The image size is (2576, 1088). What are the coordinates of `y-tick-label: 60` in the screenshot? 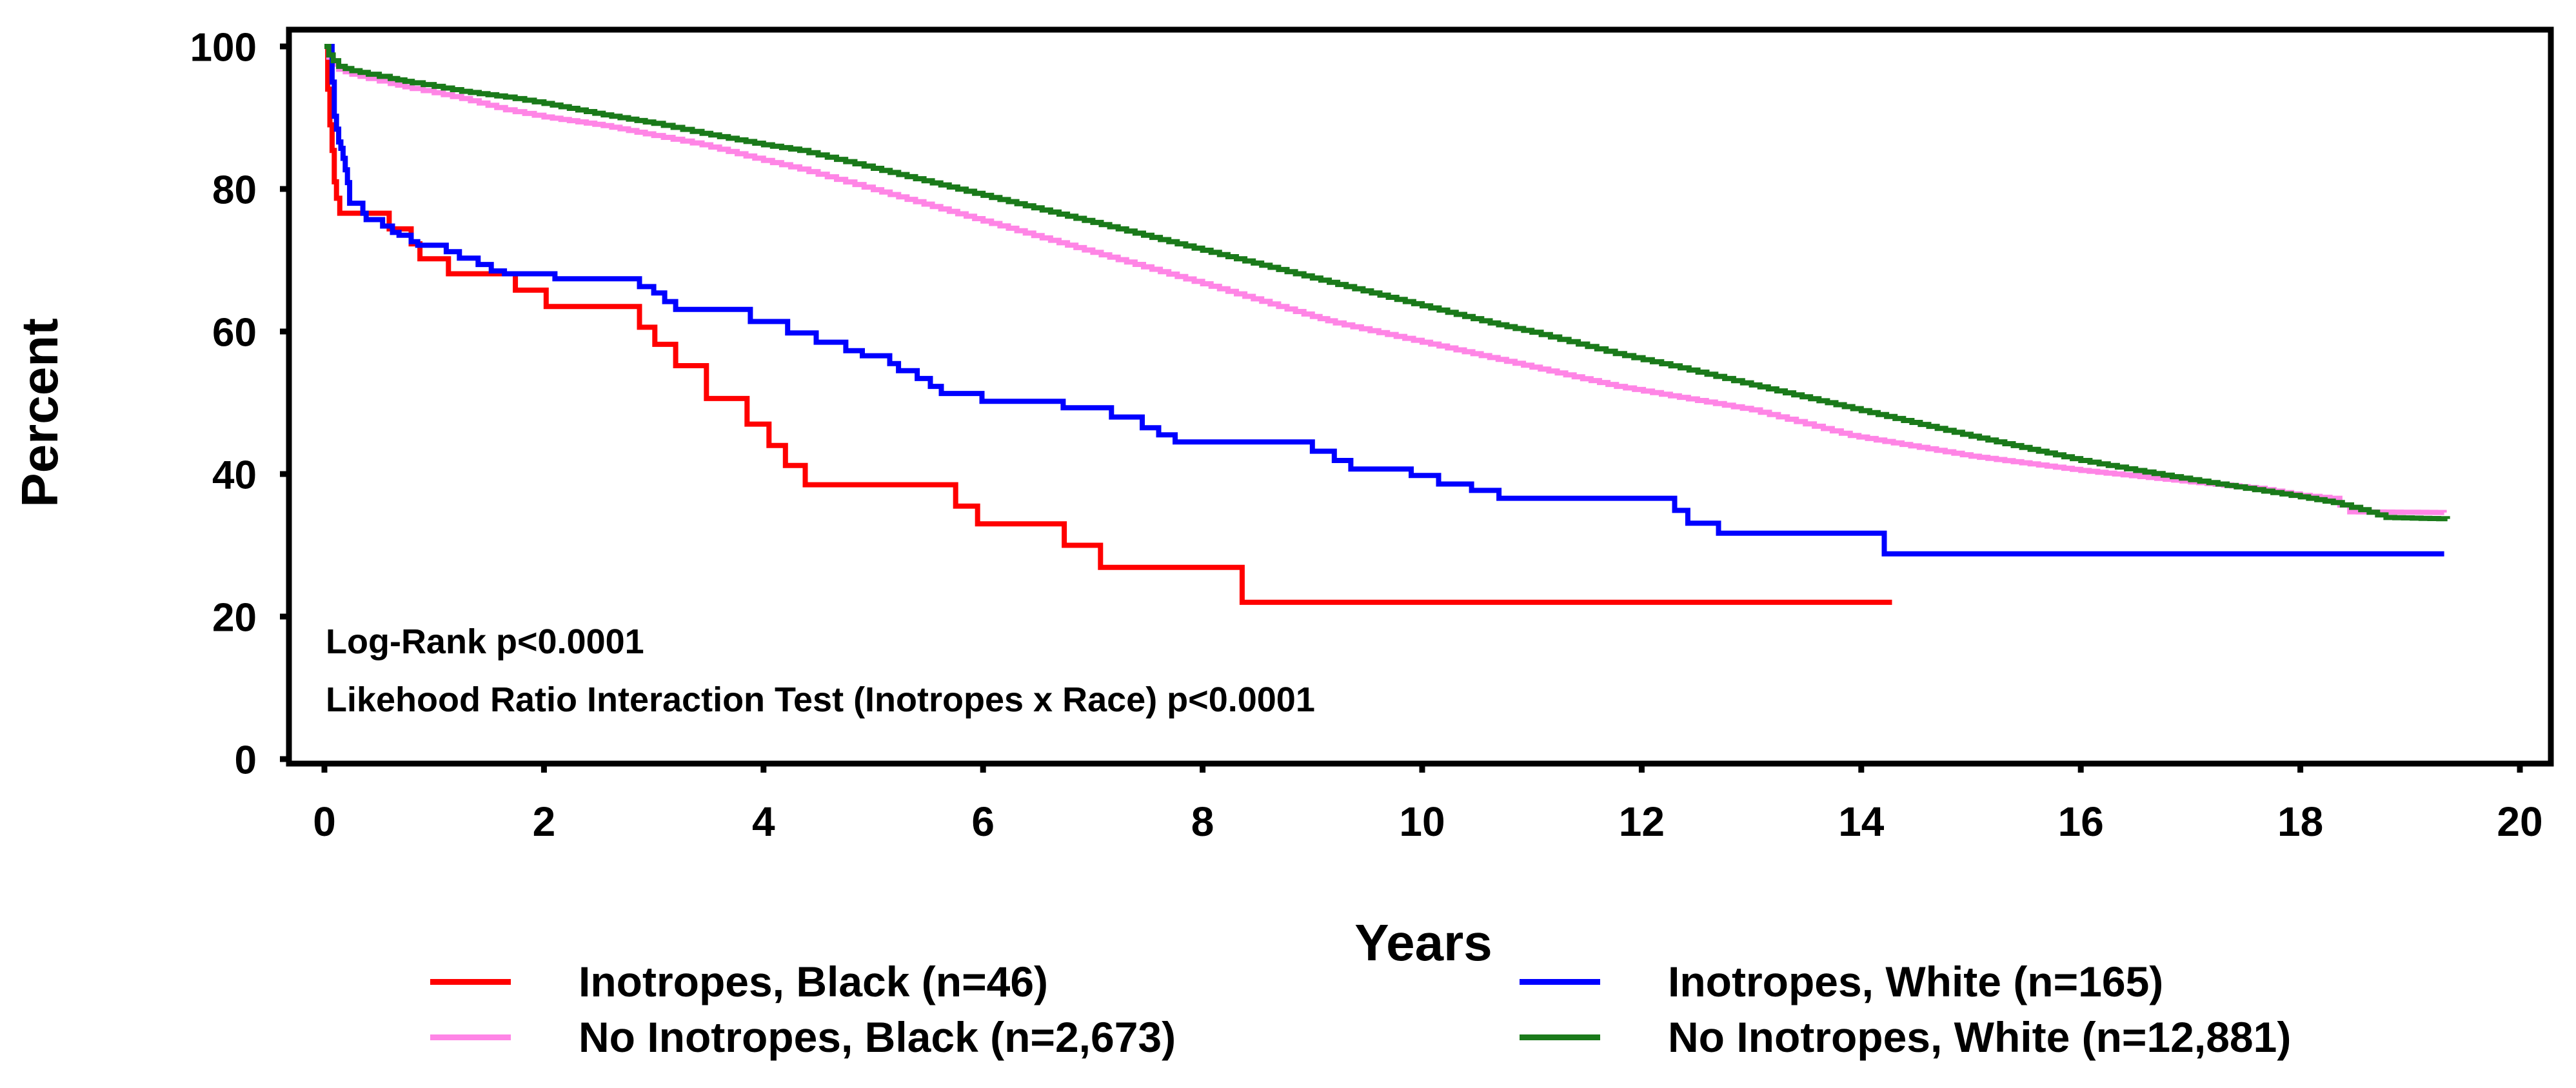 It's located at (234, 332).